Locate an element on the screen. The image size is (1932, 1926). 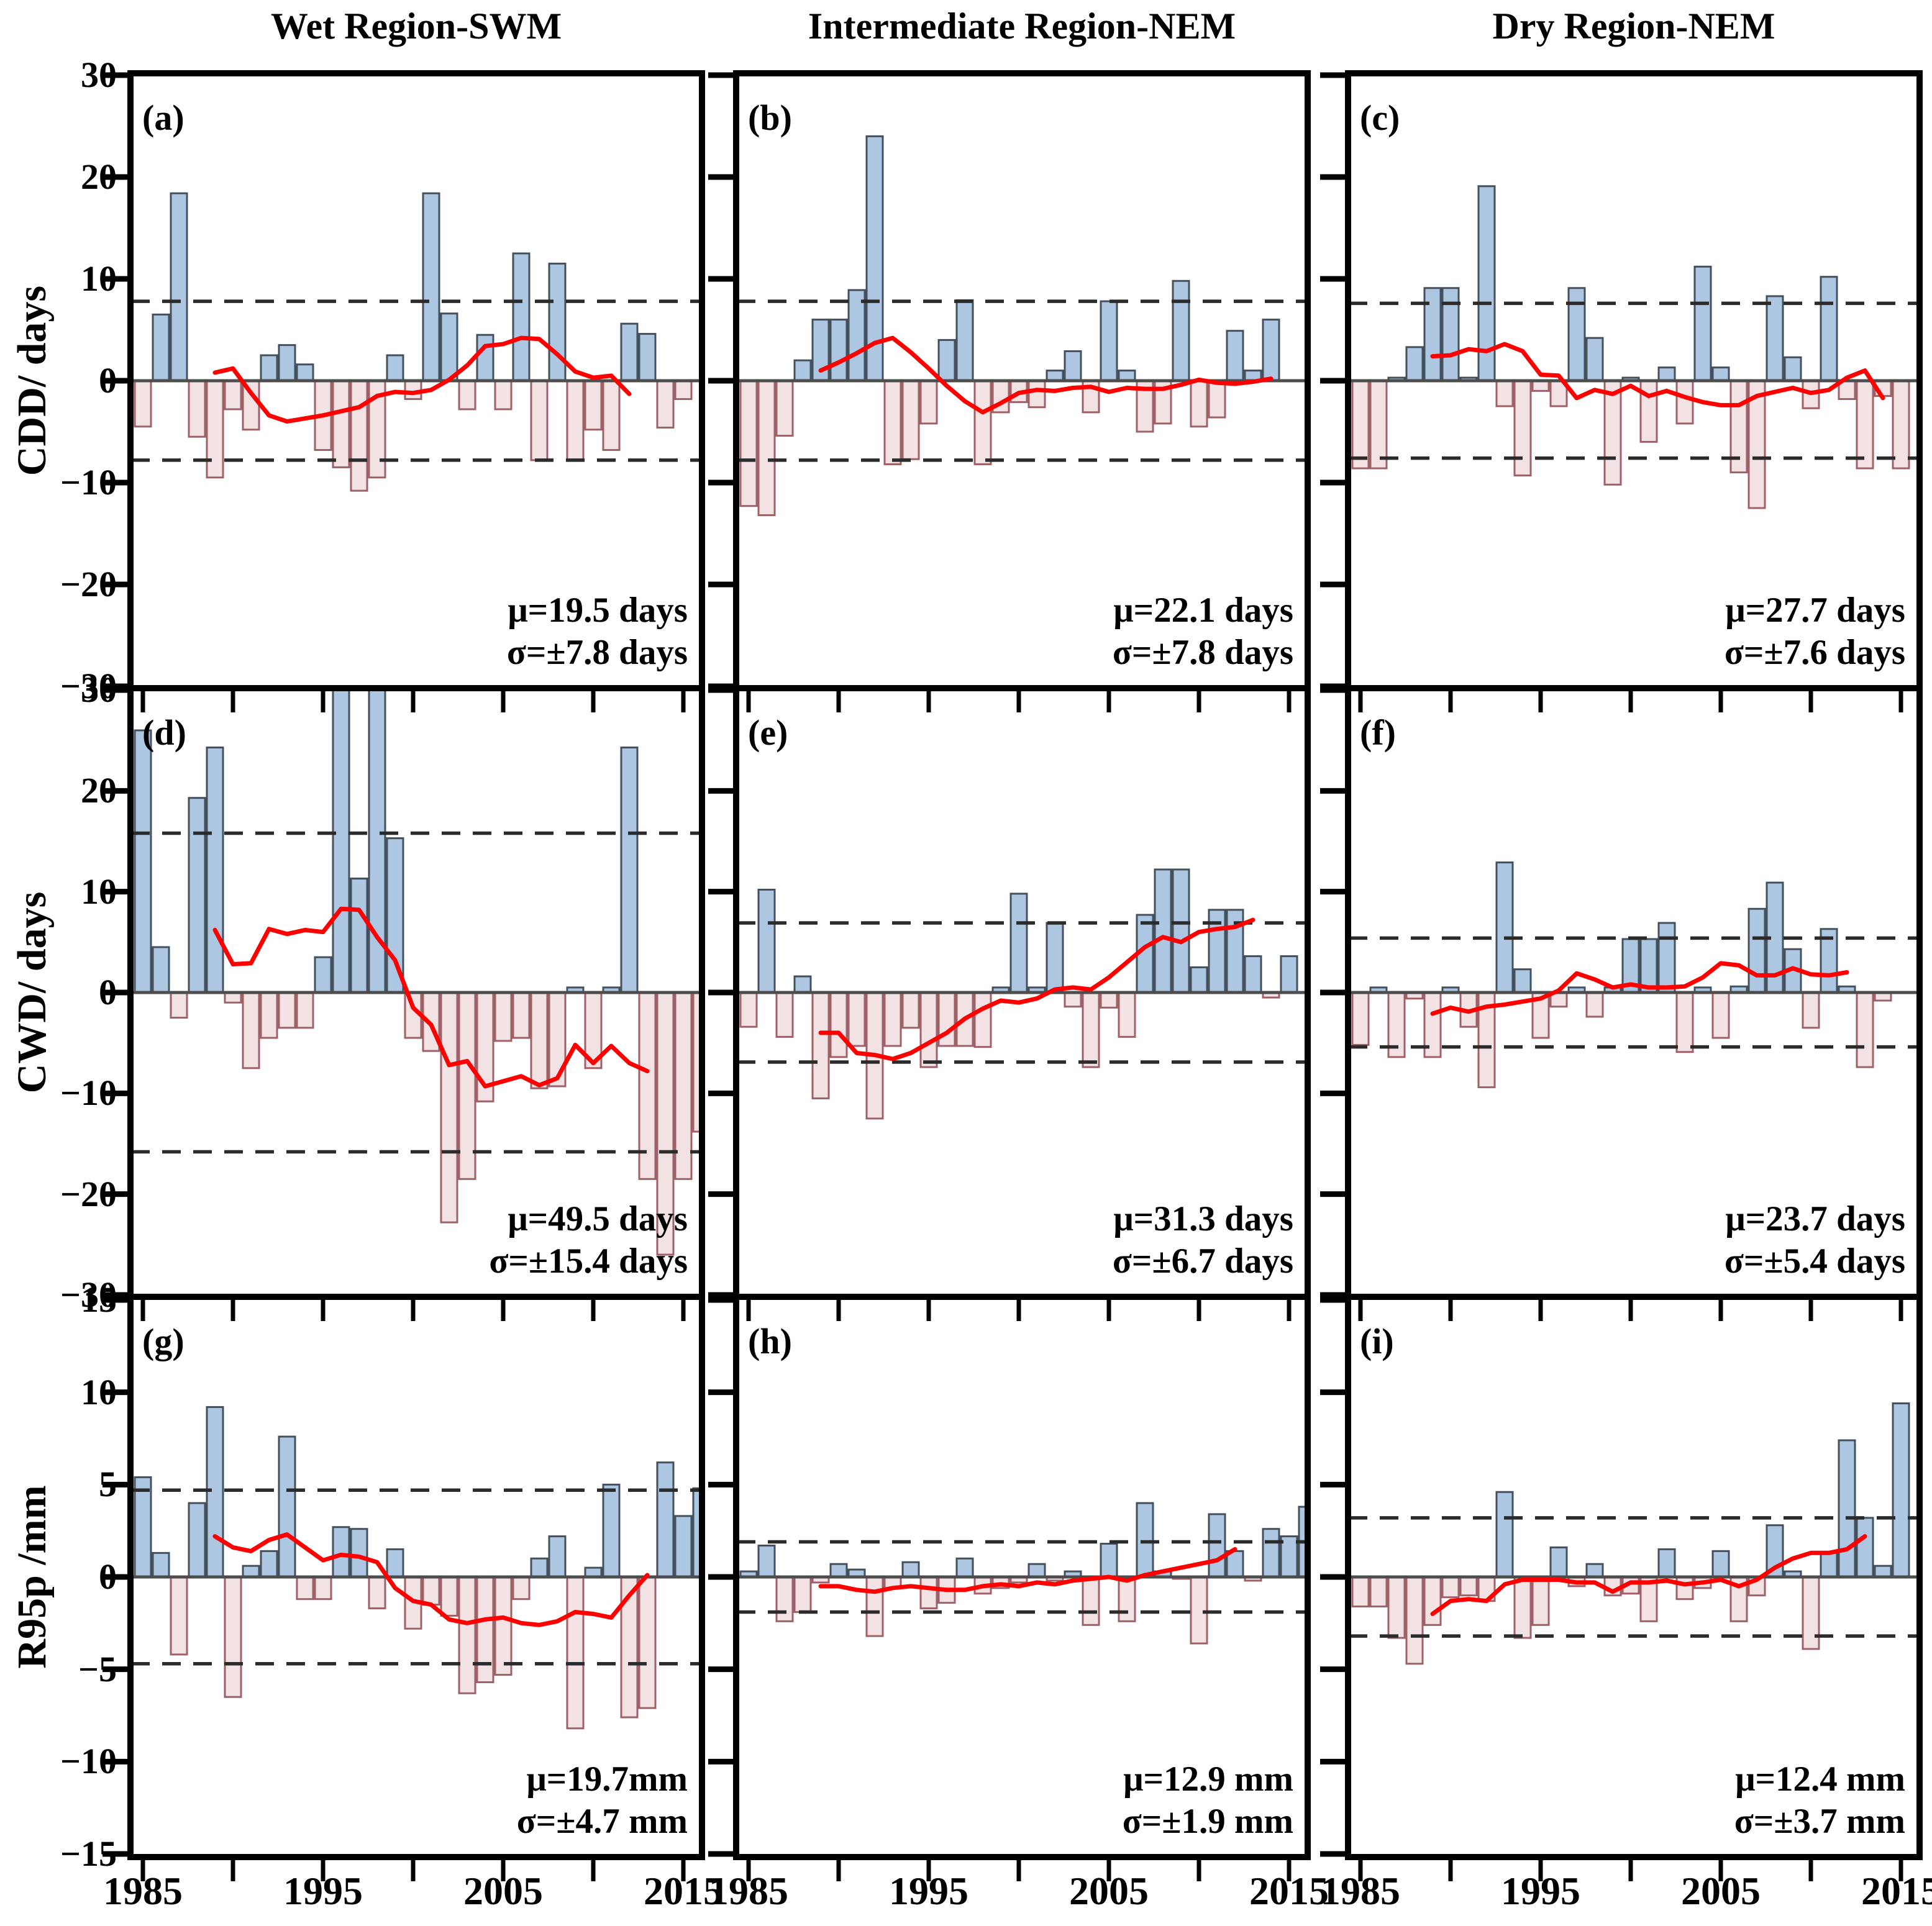
svg-text: (d) is located at coordinates (164, 733).